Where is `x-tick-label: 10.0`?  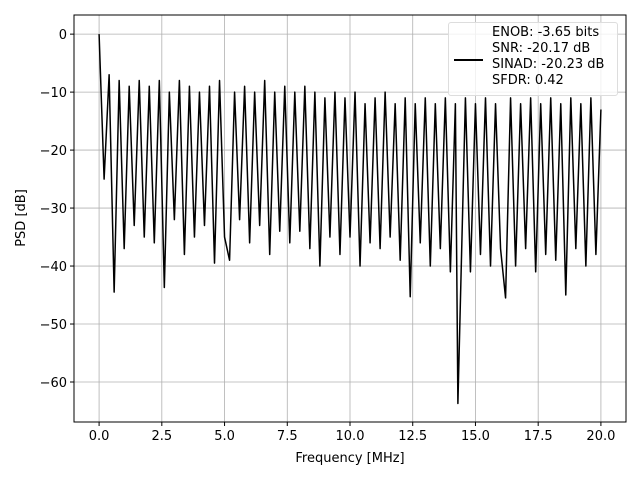
x-tick-label: 10.0 is located at coordinates (350, 436).